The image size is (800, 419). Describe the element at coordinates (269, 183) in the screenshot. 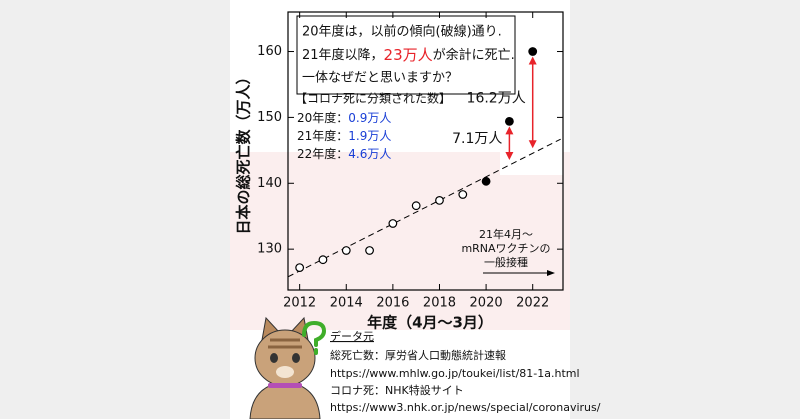

I see `y-tick-label: 140` at that location.